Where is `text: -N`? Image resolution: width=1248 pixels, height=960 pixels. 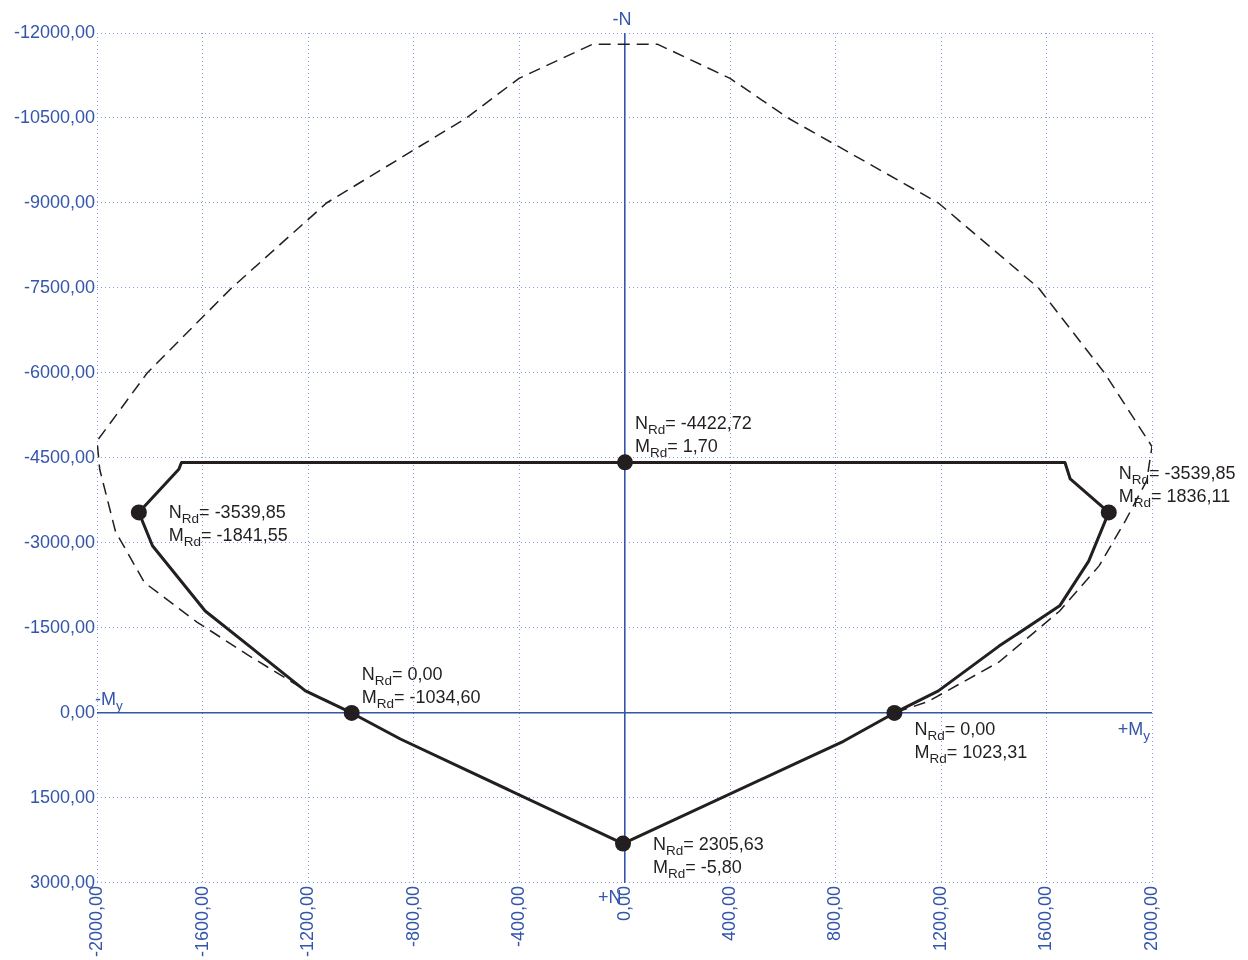
text: -N is located at coordinates (622, 19).